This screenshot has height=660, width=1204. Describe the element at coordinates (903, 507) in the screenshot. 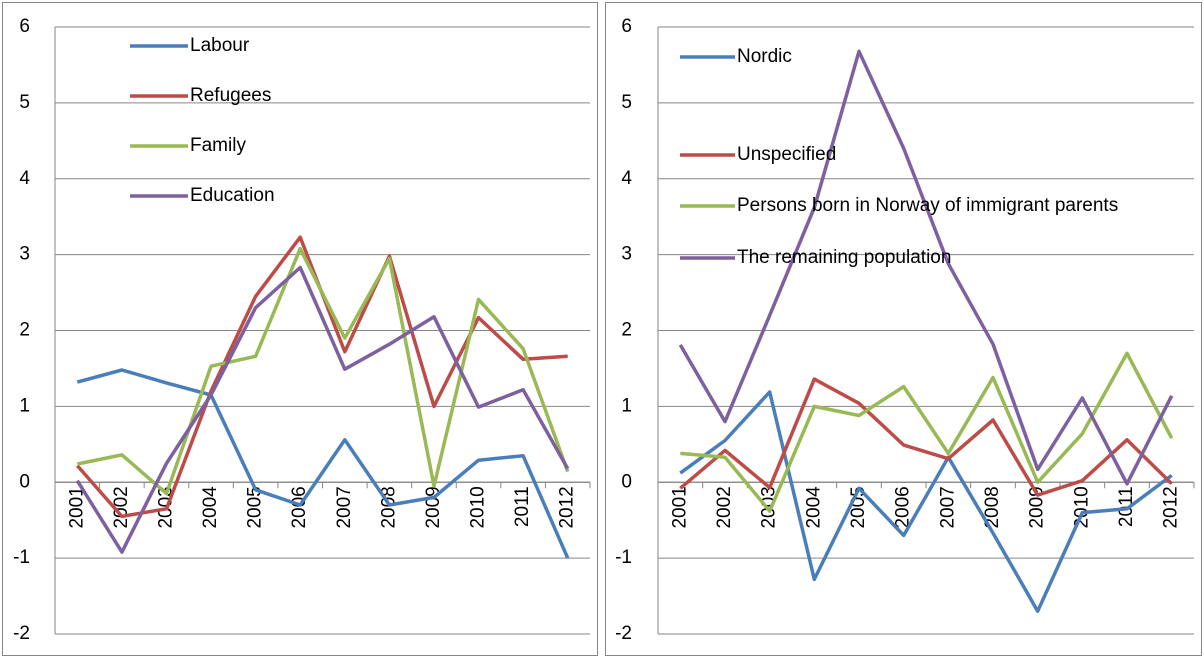

I see `x-tick-label: 2006` at that location.